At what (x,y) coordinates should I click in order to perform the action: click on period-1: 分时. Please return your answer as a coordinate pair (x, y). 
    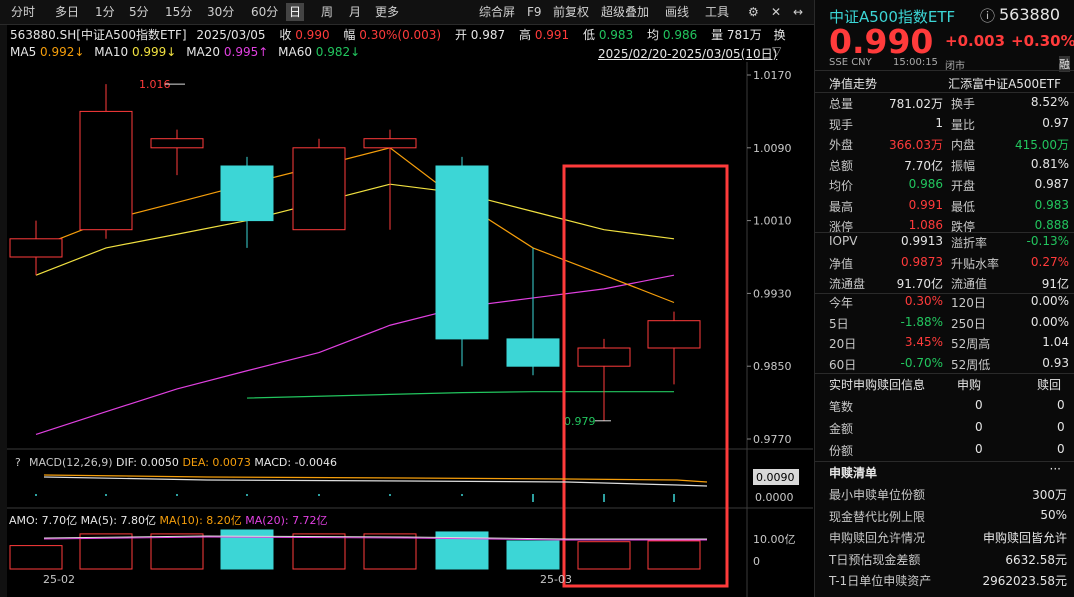
    Looking at the image, I should click on (23, 12).